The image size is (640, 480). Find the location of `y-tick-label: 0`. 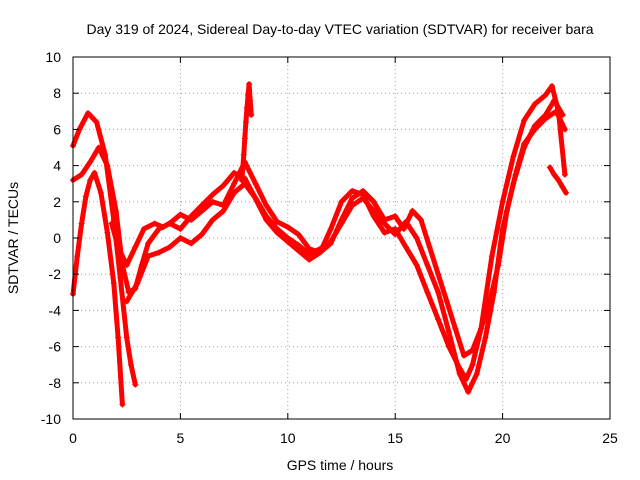

y-tick-label: 0 is located at coordinates (57, 238).